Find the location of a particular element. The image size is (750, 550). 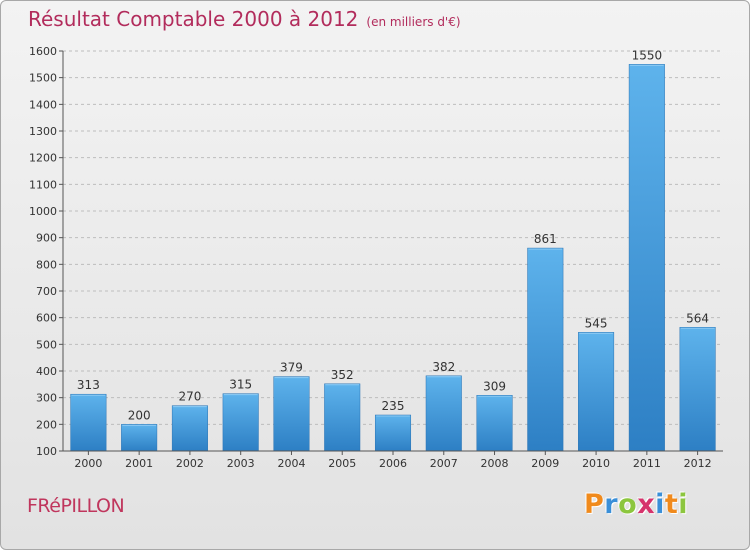

bar-2007 is located at coordinates (443, 413).